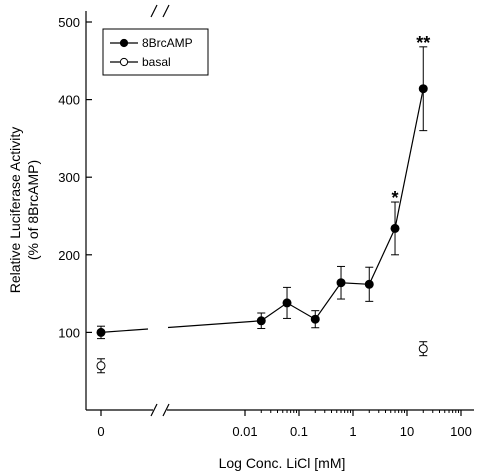  What do you see at coordinates (69, 255) in the screenshot?
I see `y-tick-label: 200` at bounding box center [69, 255].